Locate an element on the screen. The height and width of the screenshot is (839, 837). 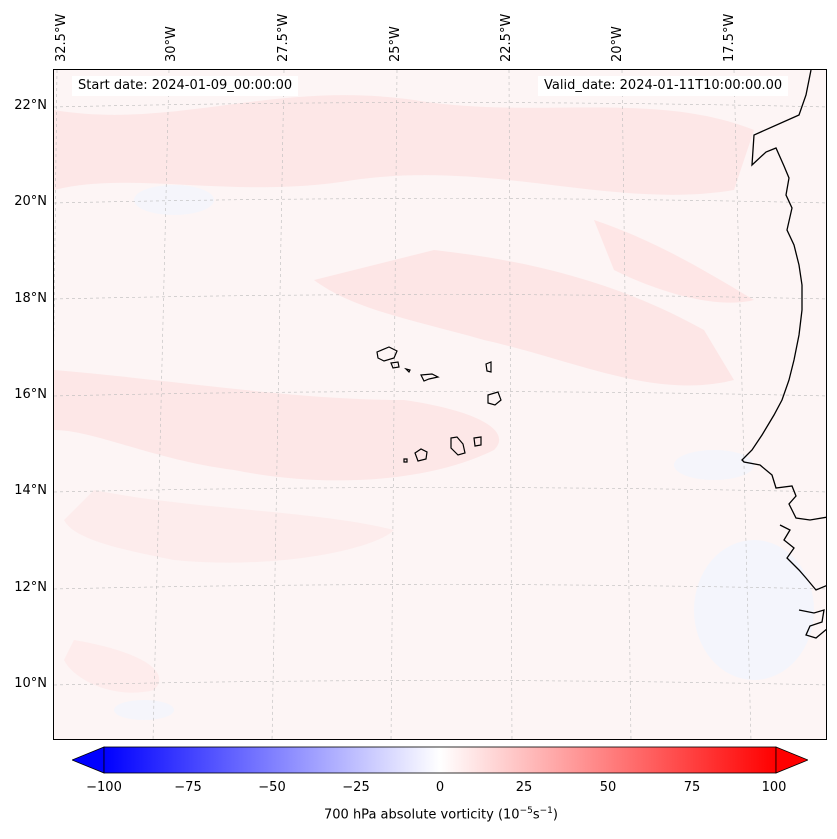
cape-verde-islands is located at coordinates (439, 404).